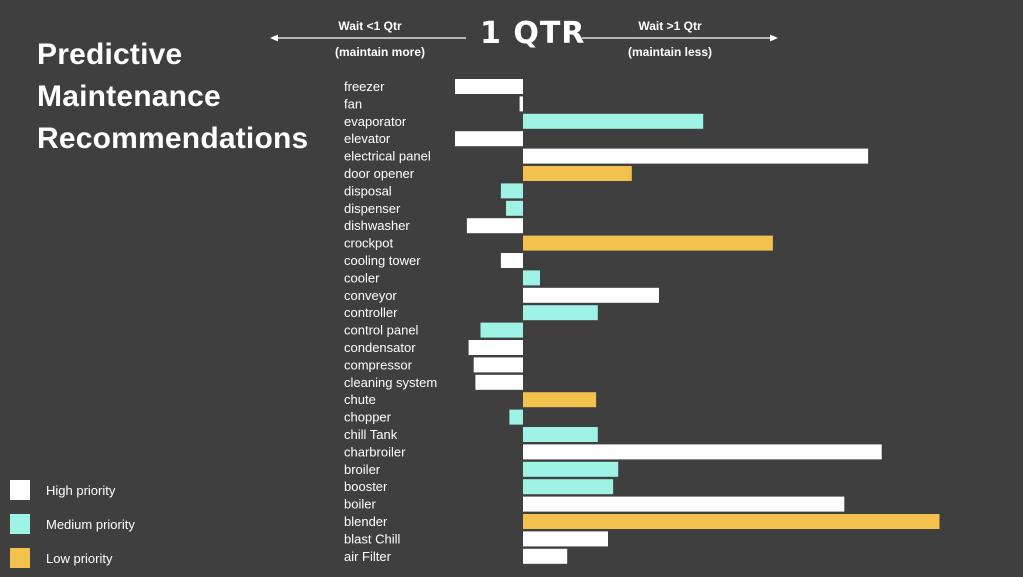  What do you see at coordinates (565, 539) in the screenshot?
I see `bar-blast-chill` at bounding box center [565, 539].